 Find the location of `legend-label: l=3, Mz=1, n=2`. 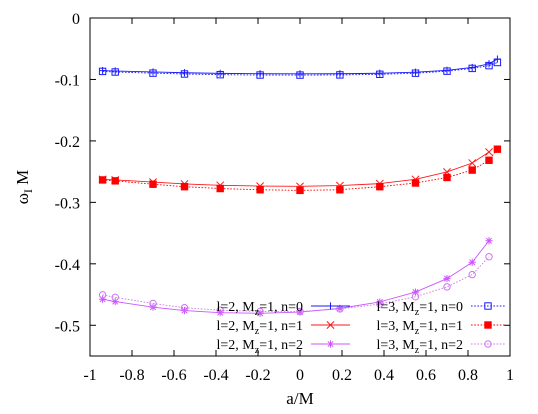

legend-label: l=3, Mz=1, n=2 is located at coordinates (420, 347).